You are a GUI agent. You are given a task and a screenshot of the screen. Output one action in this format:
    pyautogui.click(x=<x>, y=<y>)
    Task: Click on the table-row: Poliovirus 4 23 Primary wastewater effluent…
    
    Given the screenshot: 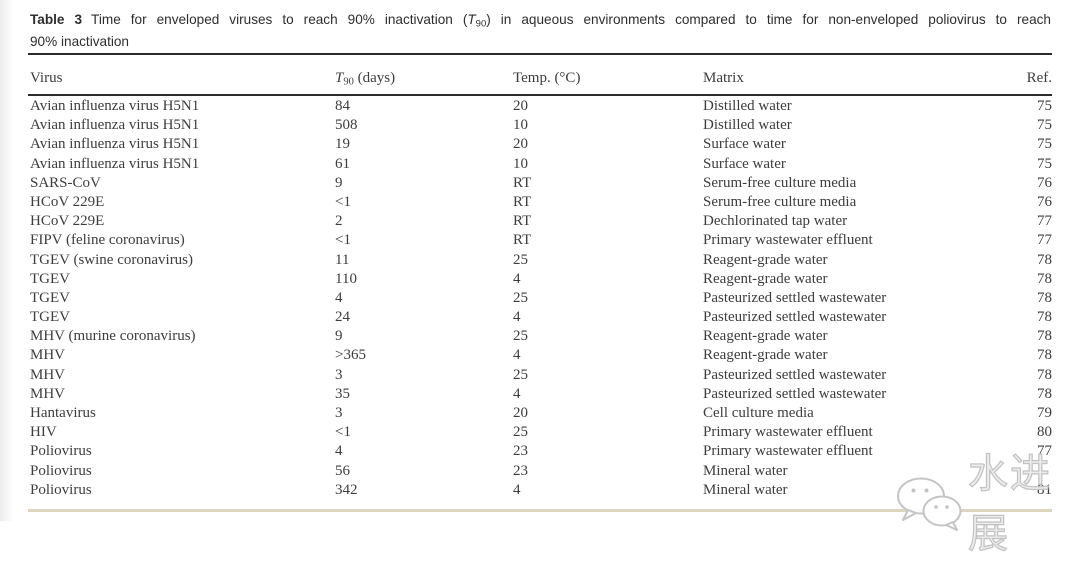 What is the action you would take?
    pyautogui.click(x=540, y=451)
    